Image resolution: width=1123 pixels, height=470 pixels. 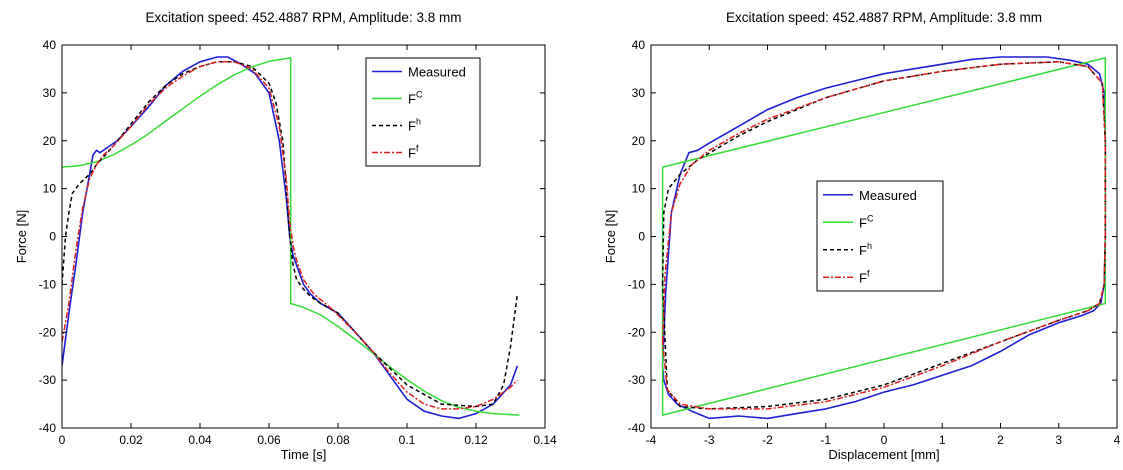 What do you see at coordinates (883, 454) in the screenshot?
I see `x-axis-label: Displacement [mm]` at bounding box center [883, 454].